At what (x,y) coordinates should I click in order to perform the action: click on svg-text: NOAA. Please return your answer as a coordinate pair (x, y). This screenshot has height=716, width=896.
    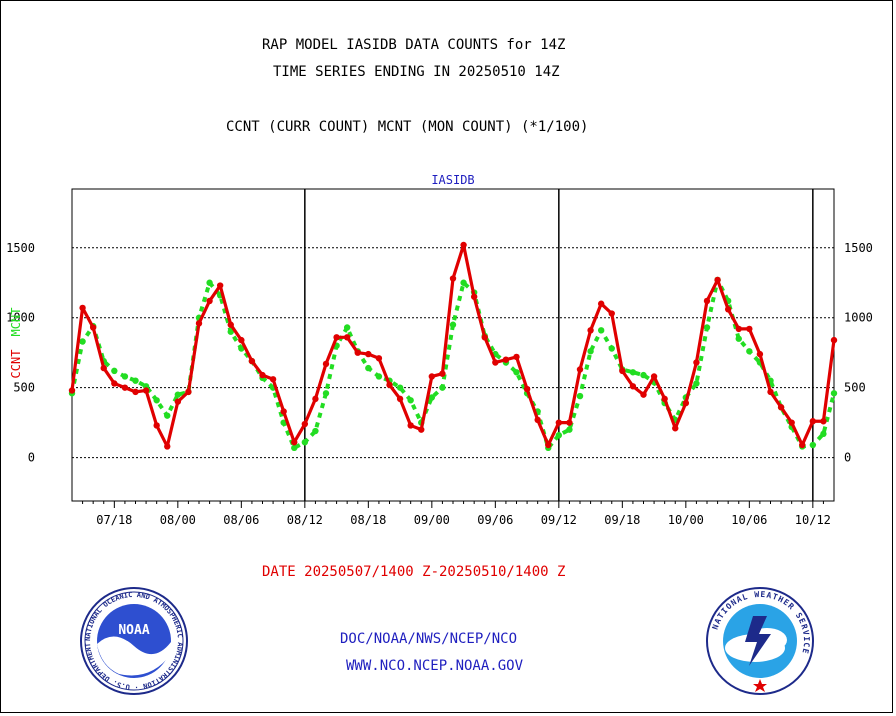
    Looking at the image, I should click on (133, 630).